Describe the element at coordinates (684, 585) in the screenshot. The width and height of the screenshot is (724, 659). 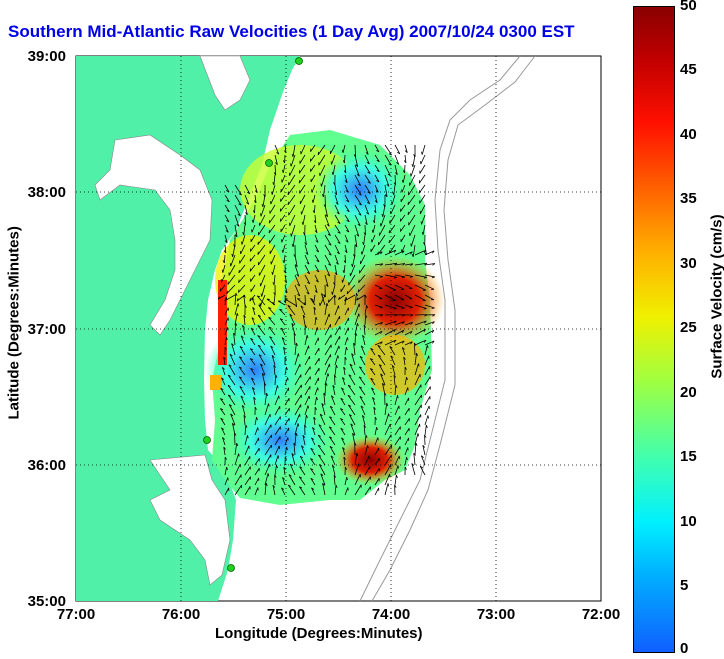
I see `colorbar-tick: 5` at that location.